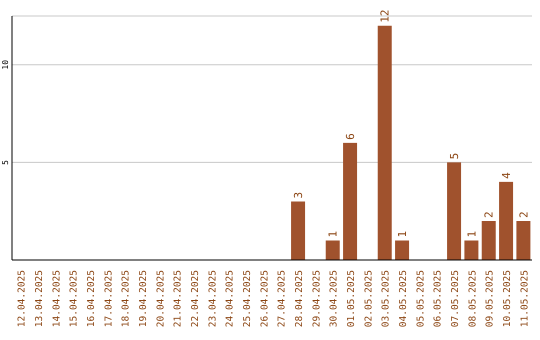  Describe the element at coordinates (282, 299) in the screenshot. I see `x-tick-label: 27.04.2025` at that location.